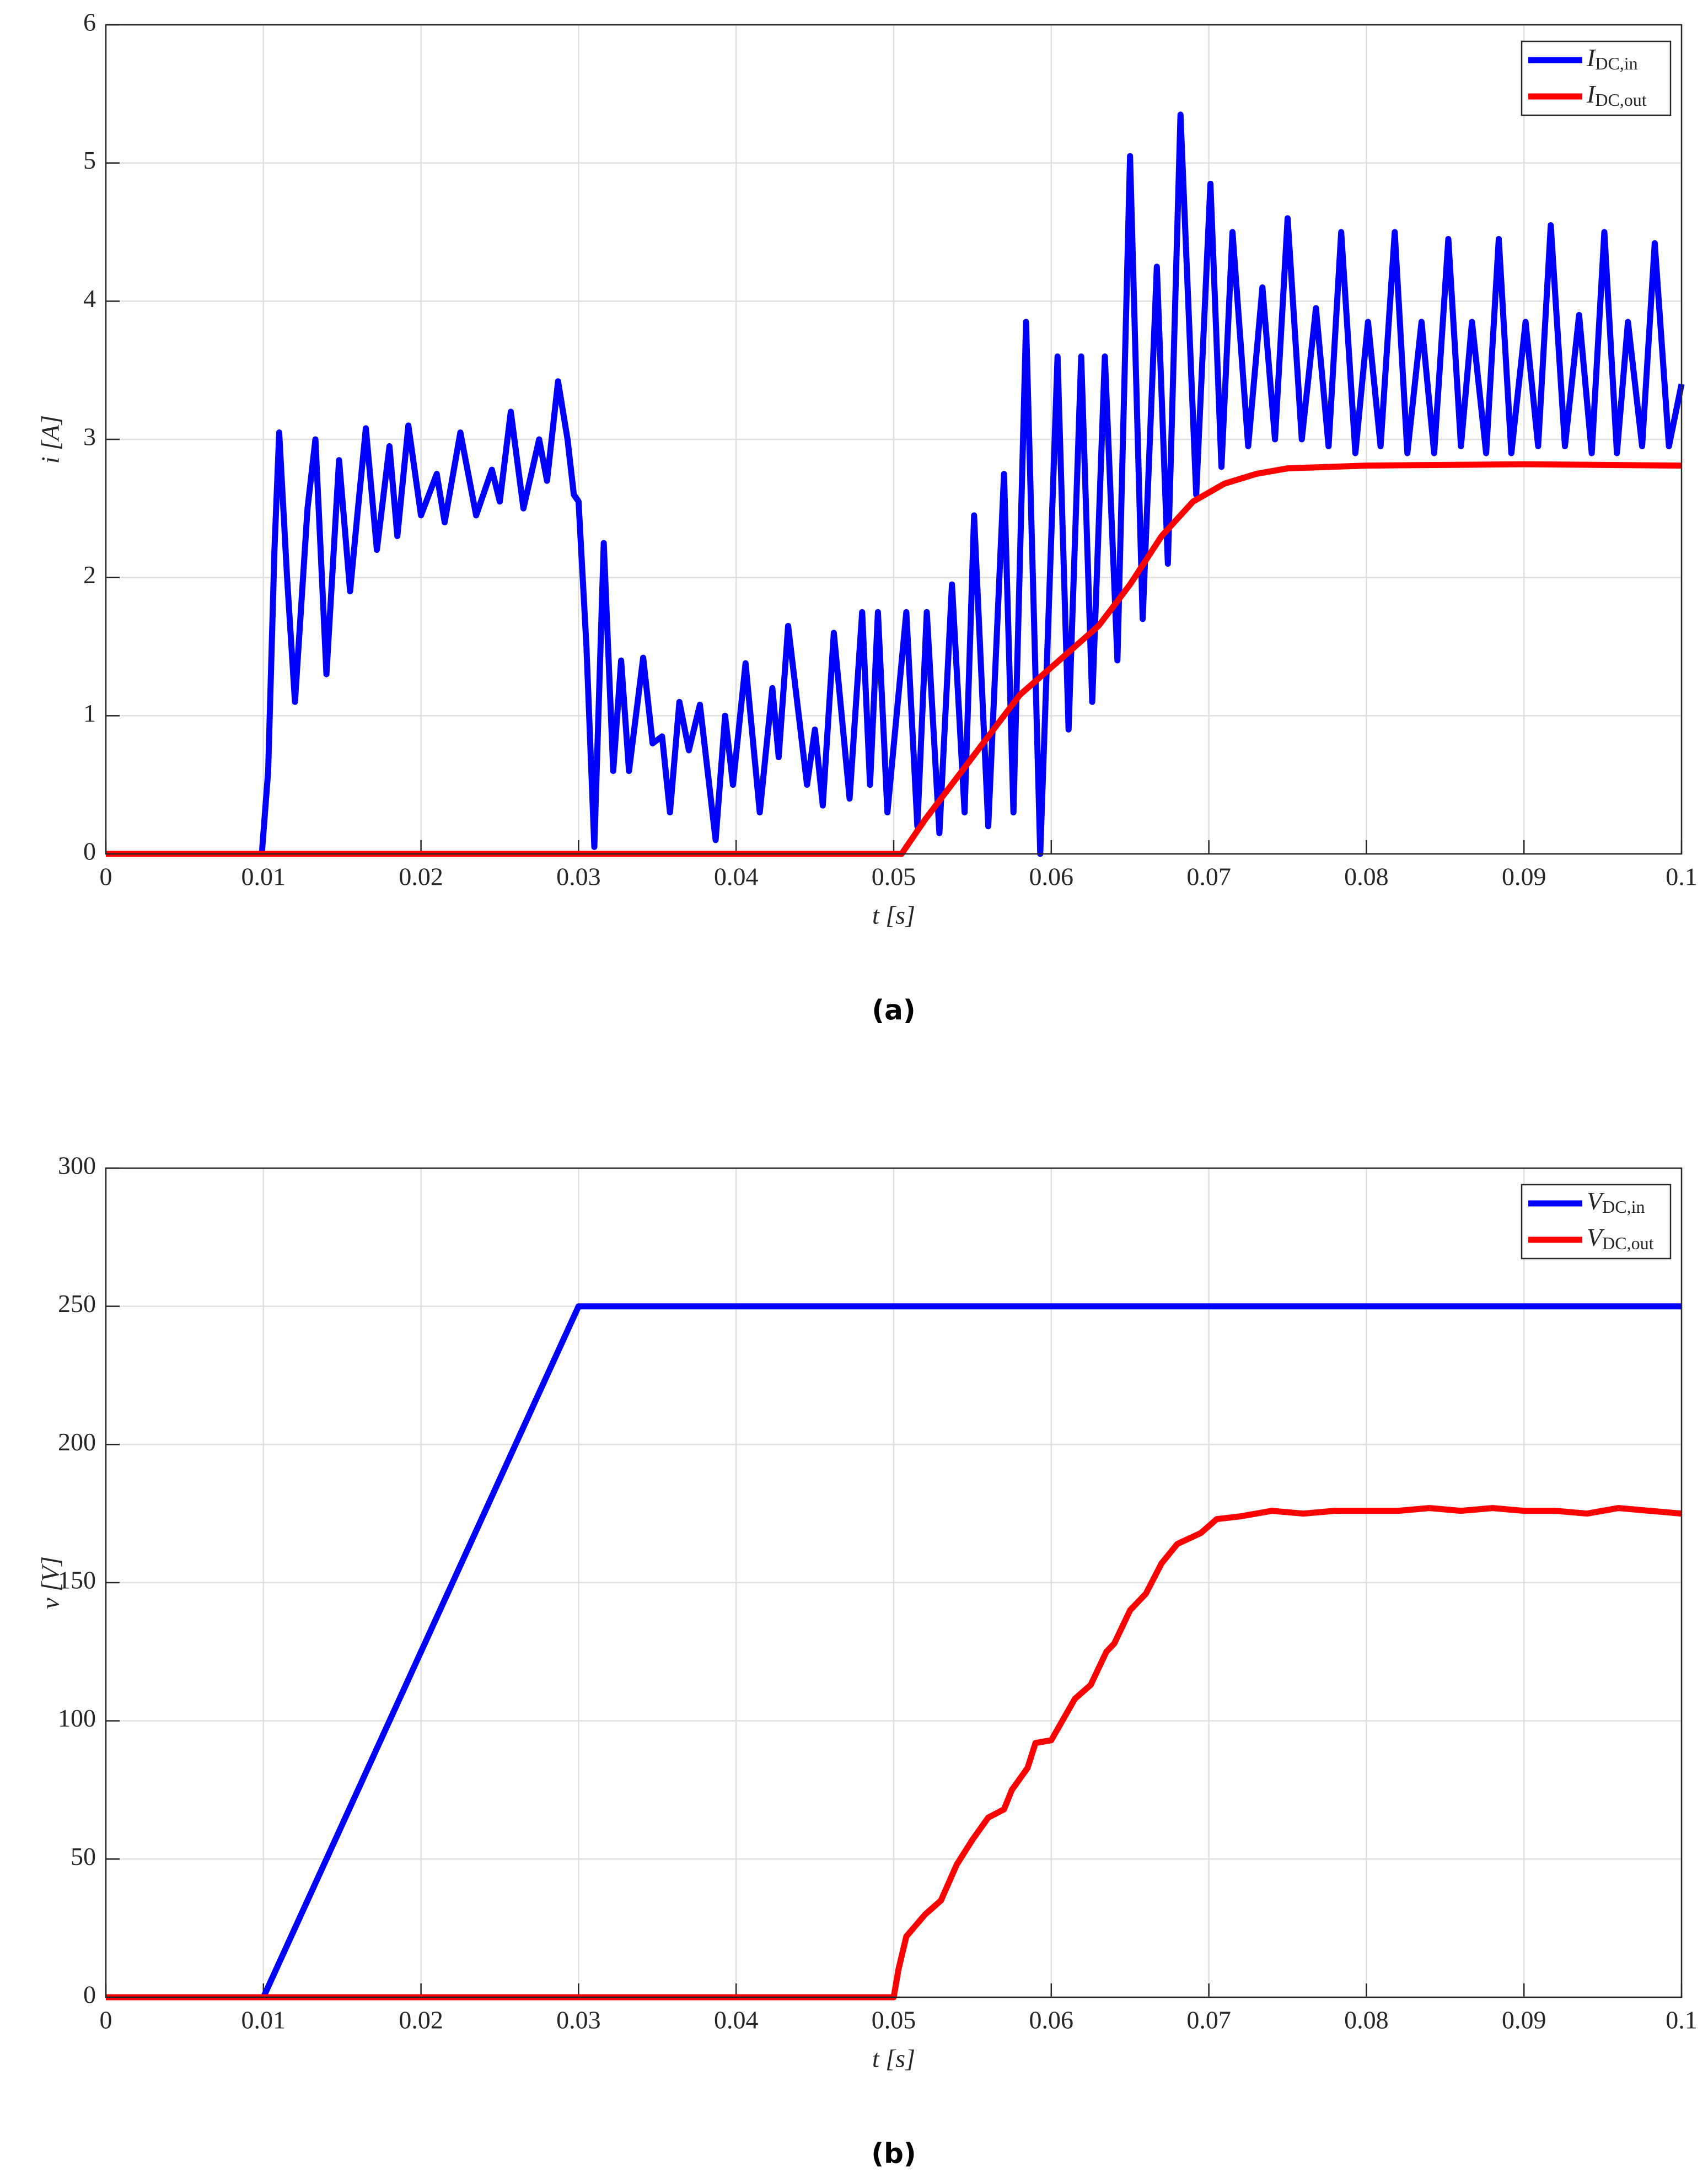 The width and height of the screenshot is (1708, 2183). What do you see at coordinates (1612, 59) in the screenshot?
I see `legend-label: IDC,in` at bounding box center [1612, 59].